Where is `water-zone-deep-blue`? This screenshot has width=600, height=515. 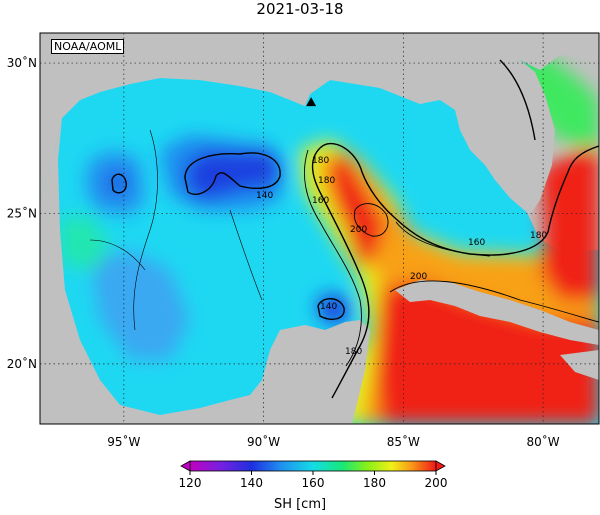
water-zone-deep-blue is located at coordinates (232, 175).